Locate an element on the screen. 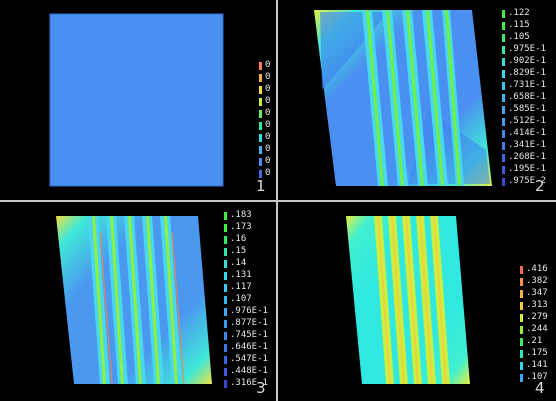 The image size is (556, 401). legend-label: .382 is located at coordinates (537, 281).